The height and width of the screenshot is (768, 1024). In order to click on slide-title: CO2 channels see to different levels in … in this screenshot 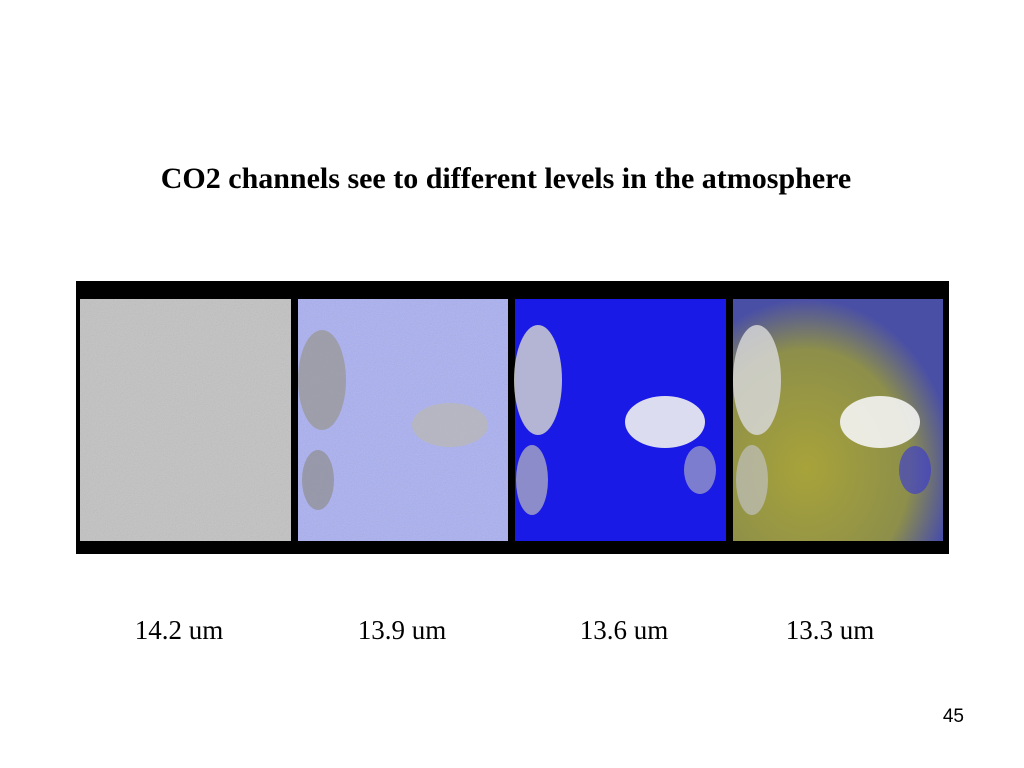, I will do `click(506, 178)`.